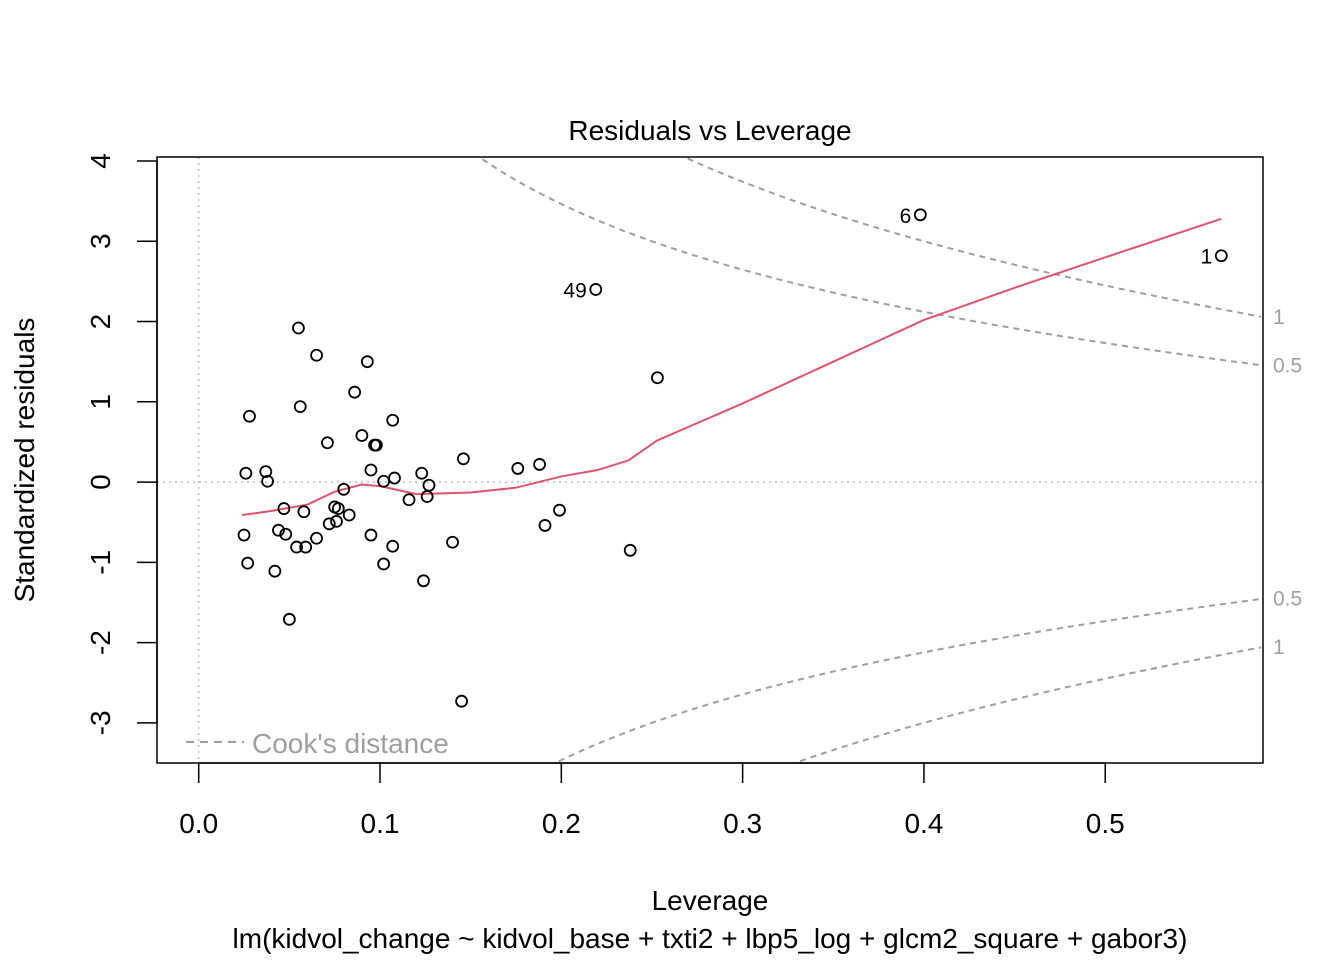 This screenshot has width=1344, height=960. Describe the element at coordinates (24, 460) in the screenshot. I see `y-axis-label: Standardized residuals` at that location.